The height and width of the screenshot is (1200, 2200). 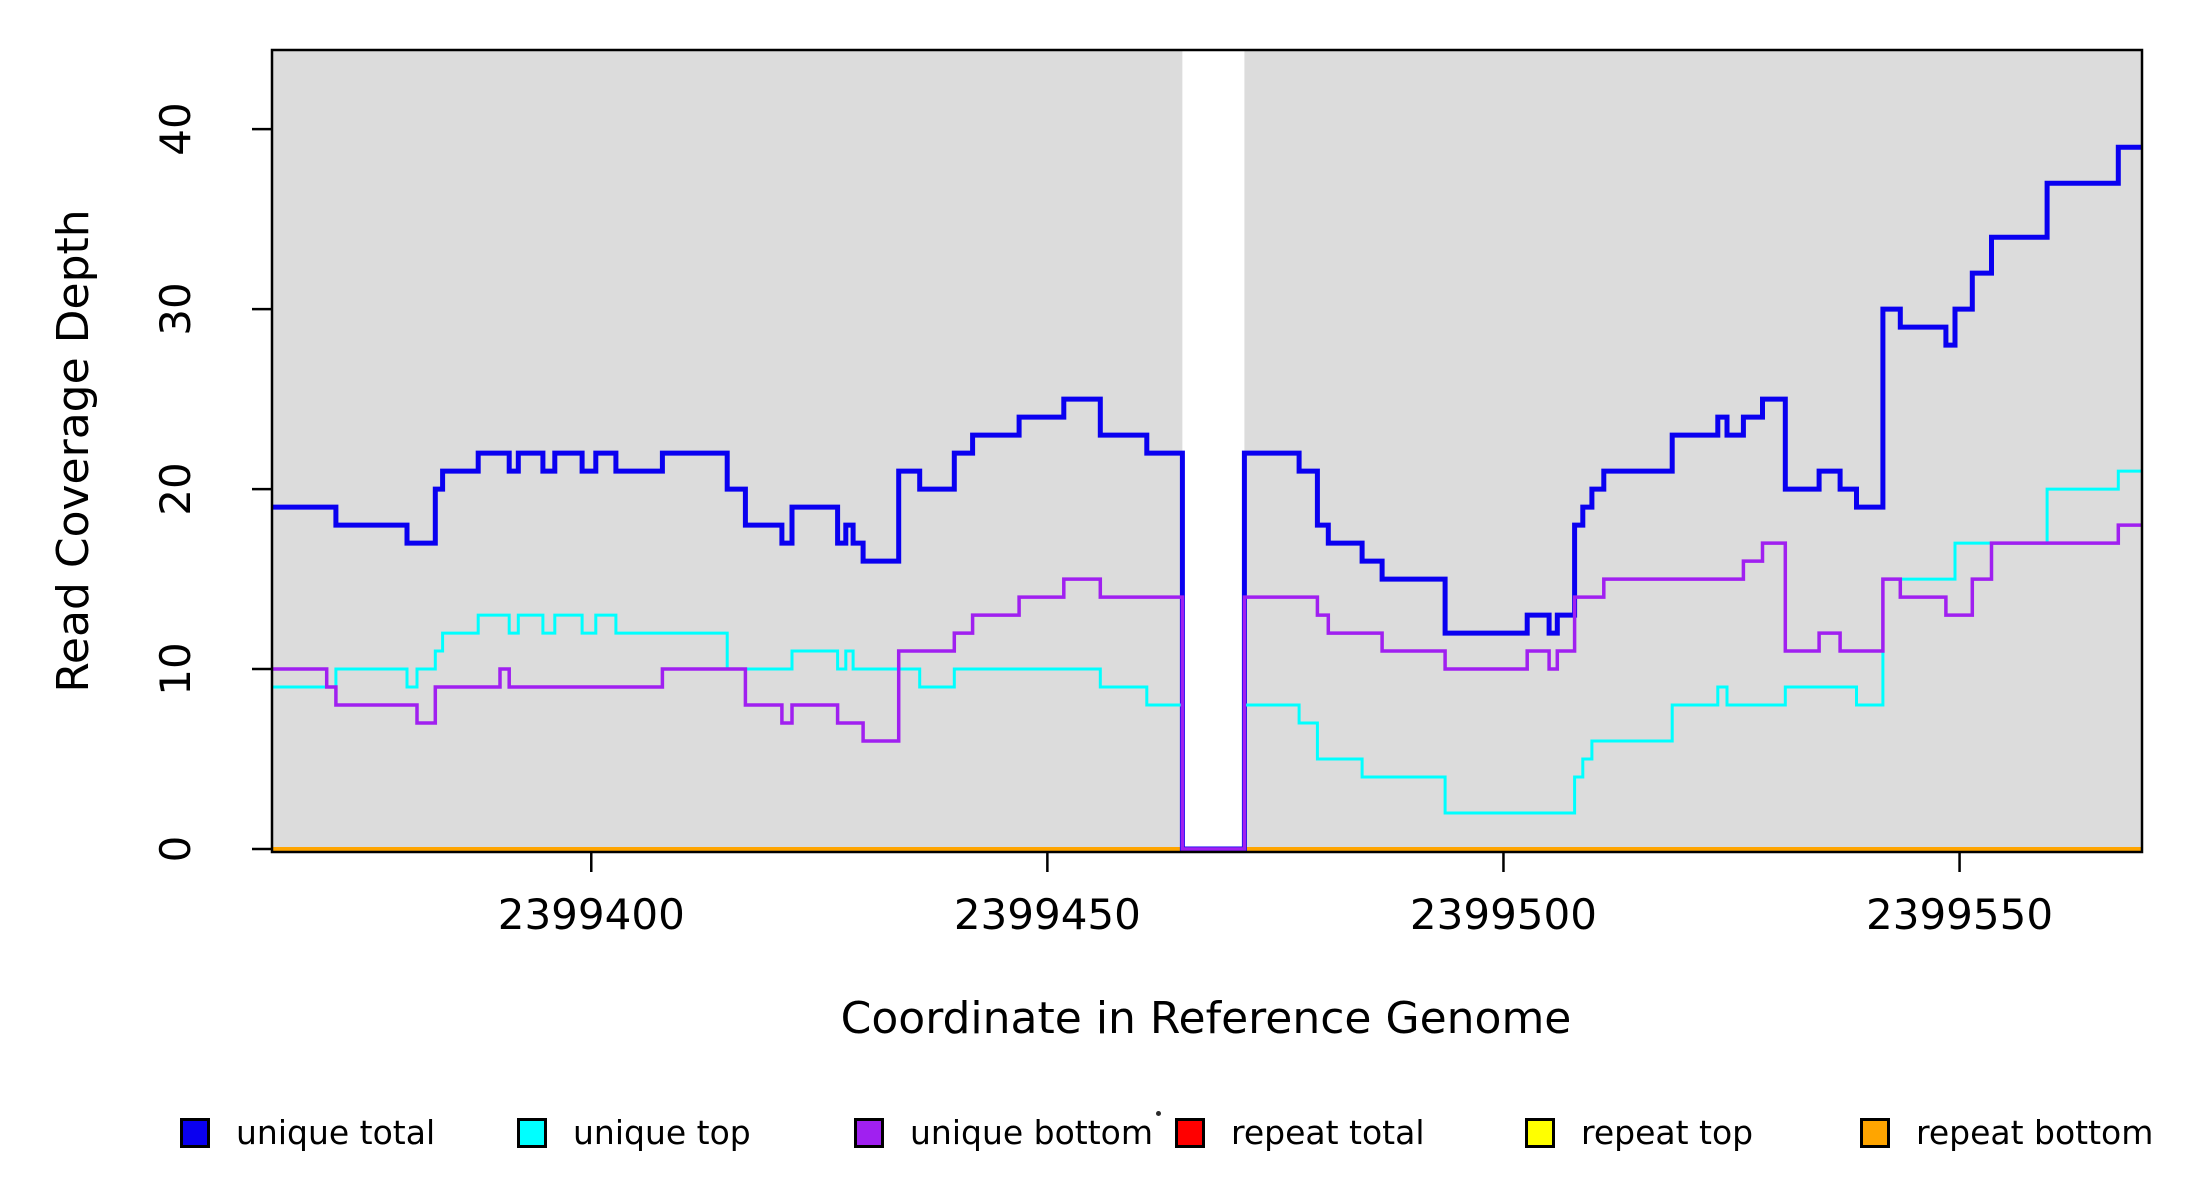 I want to click on legend-label: repeat top, so click(x=1667, y=1132).